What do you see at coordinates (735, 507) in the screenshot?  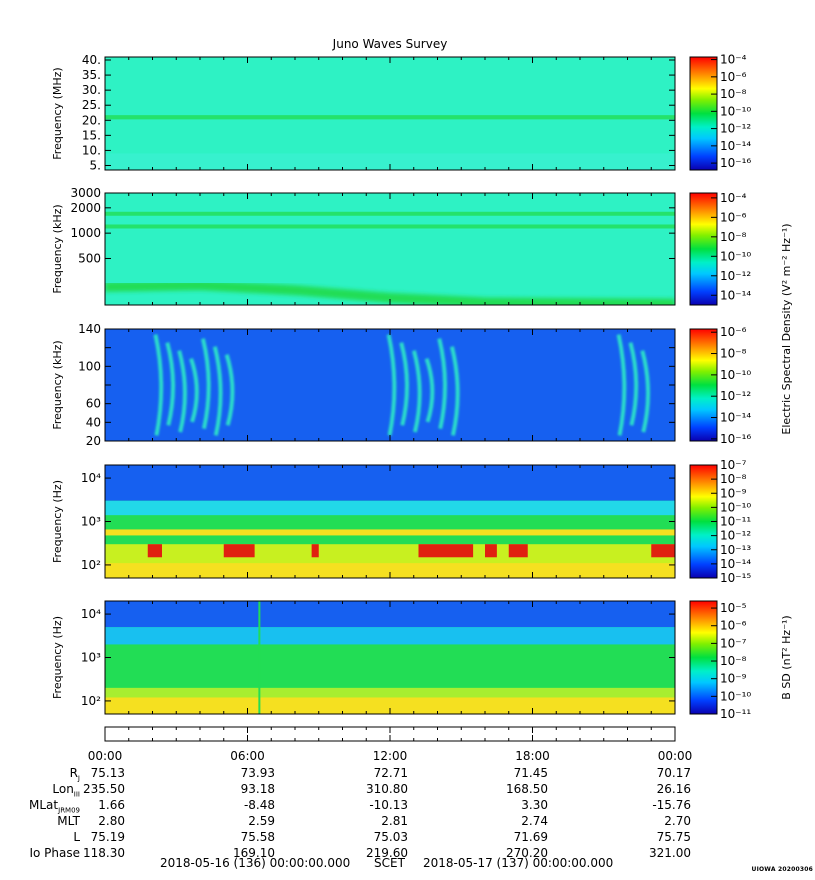 I see `colorbar-label-lfr-low-3: 10⁻¹⁰` at bounding box center [735, 507].